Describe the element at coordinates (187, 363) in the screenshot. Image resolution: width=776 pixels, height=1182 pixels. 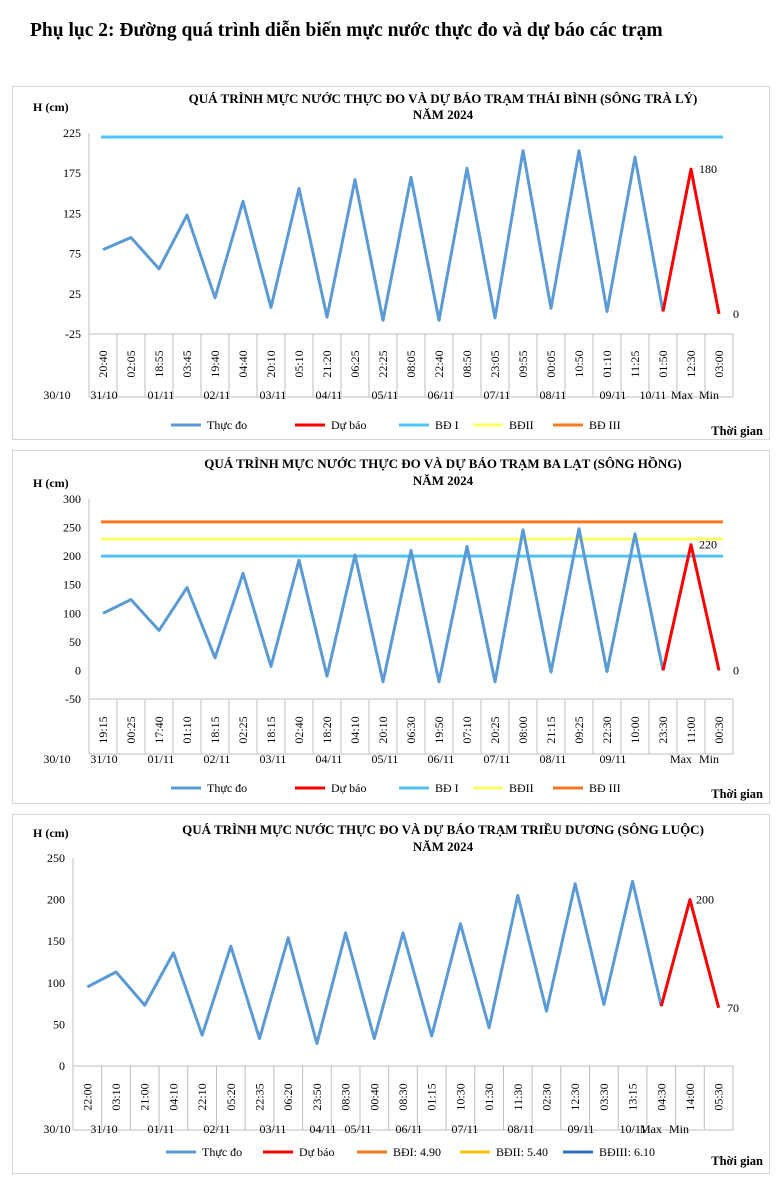
I see `x-tick-time-label: 03:45` at that location.